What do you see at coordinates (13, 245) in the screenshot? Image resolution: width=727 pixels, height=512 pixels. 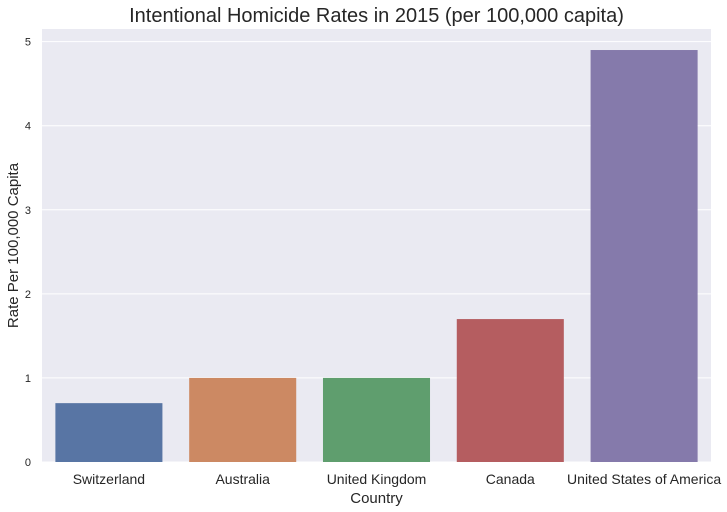 I see `y-axis-label: Rate Per 100,000 Capita` at bounding box center [13, 245].